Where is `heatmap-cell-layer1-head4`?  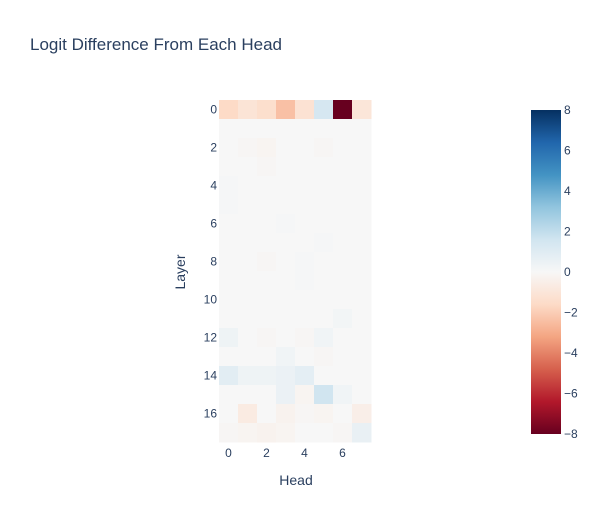 heatmap-cell-layer1-head4 is located at coordinates (305, 129).